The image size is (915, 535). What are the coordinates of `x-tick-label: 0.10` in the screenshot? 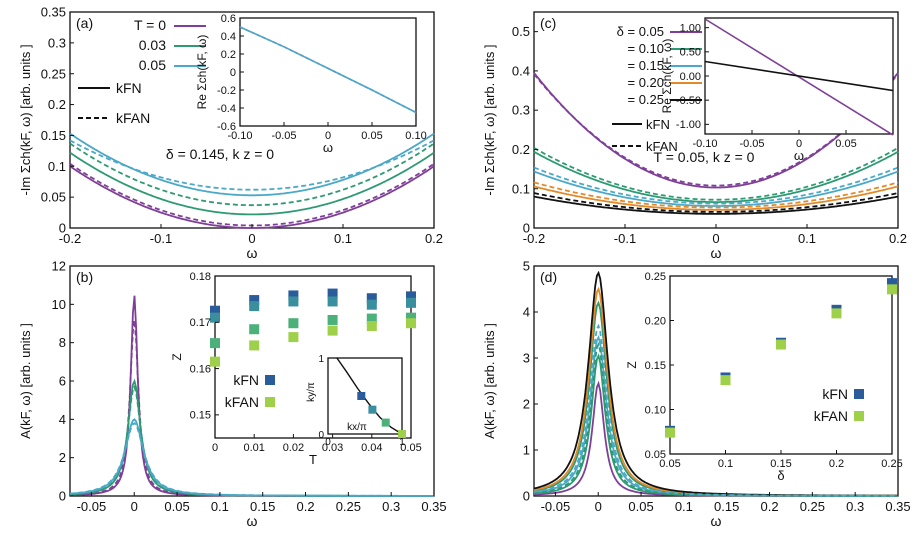 It's located at (415, 136).